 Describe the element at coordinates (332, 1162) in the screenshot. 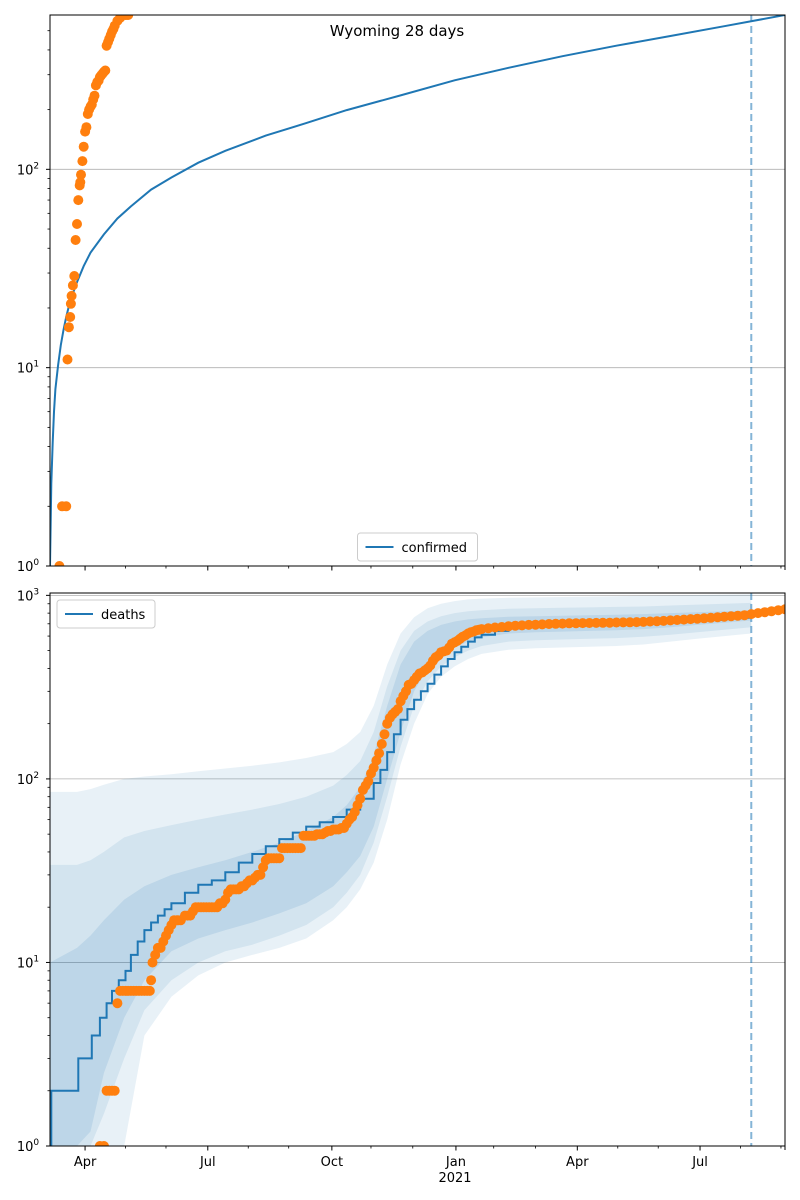

I see `x-tick-label: Oct` at that location.